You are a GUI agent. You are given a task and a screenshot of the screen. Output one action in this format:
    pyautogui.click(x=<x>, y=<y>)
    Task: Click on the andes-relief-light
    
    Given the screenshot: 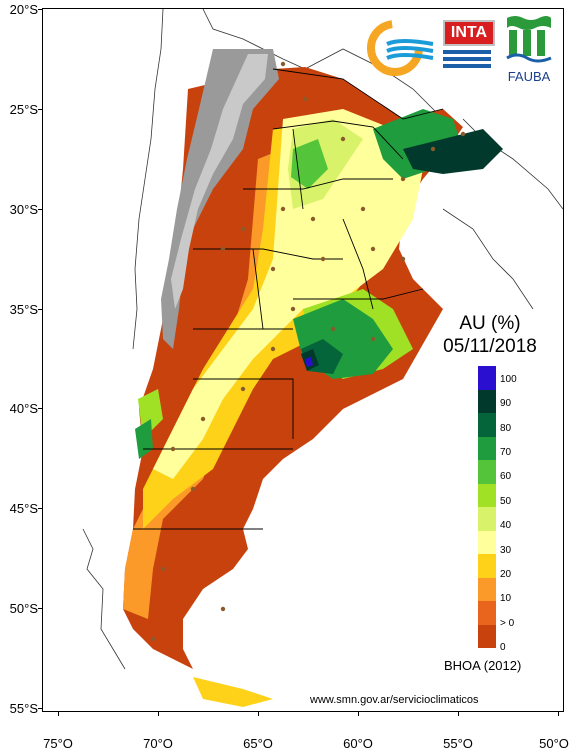 What is the action you would take?
    pyautogui.click(x=219, y=181)
    